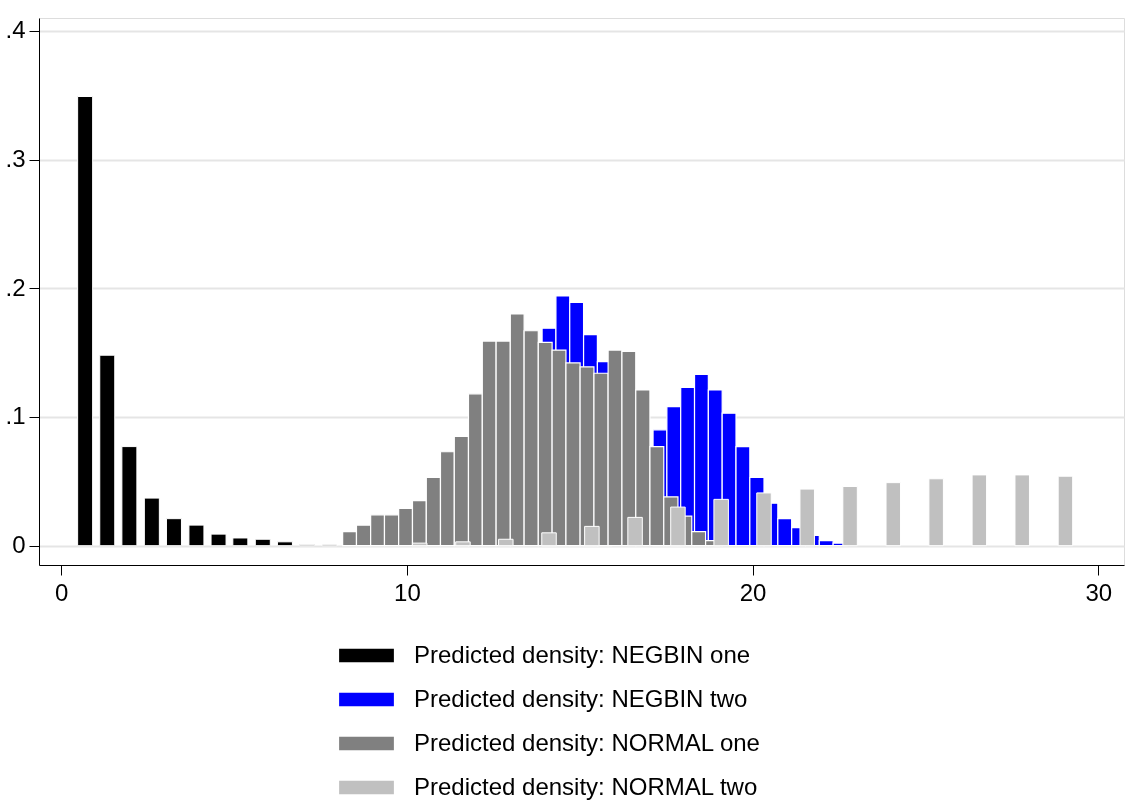 Image resolution: width=1144 pixels, height=811 pixels. What do you see at coordinates (582, 654) in the screenshot?
I see `legend-label: Predicted density: NEGBIN one` at bounding box center [582, 654].